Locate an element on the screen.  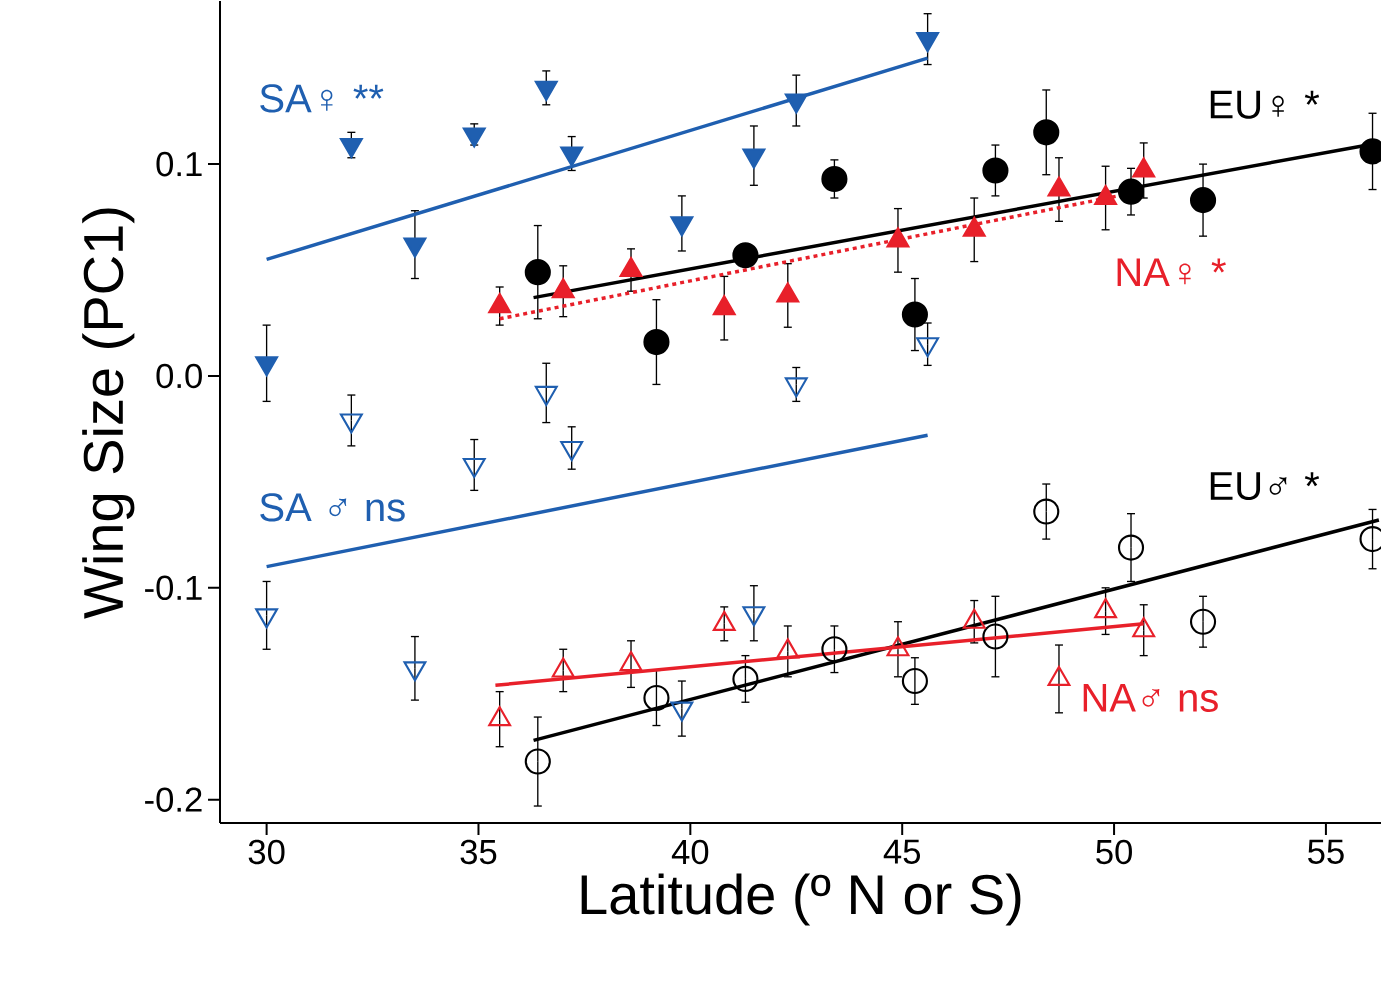
x-axis-title: Latitude (º N or S) is located at coordinates (801, 899).